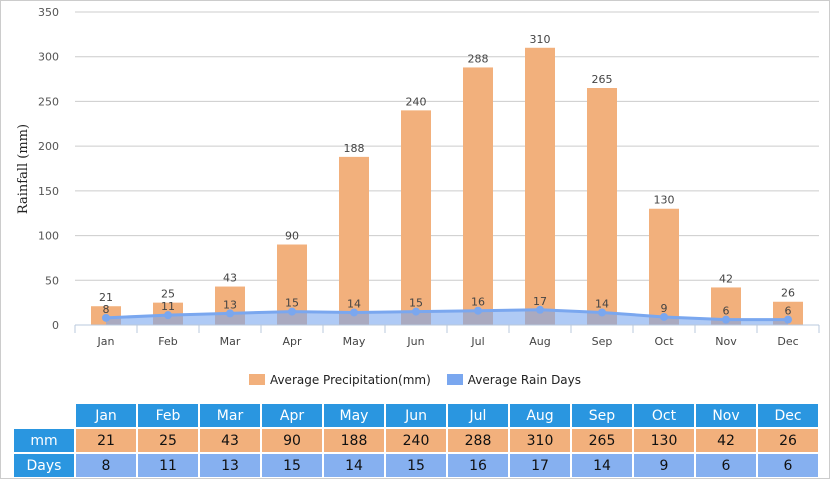 This screenshot has height=479, width=830. What do you see at coordinates (354, 341) in the screenshot?
I see `x-tick-label: May` at bounding box center [354, 341].